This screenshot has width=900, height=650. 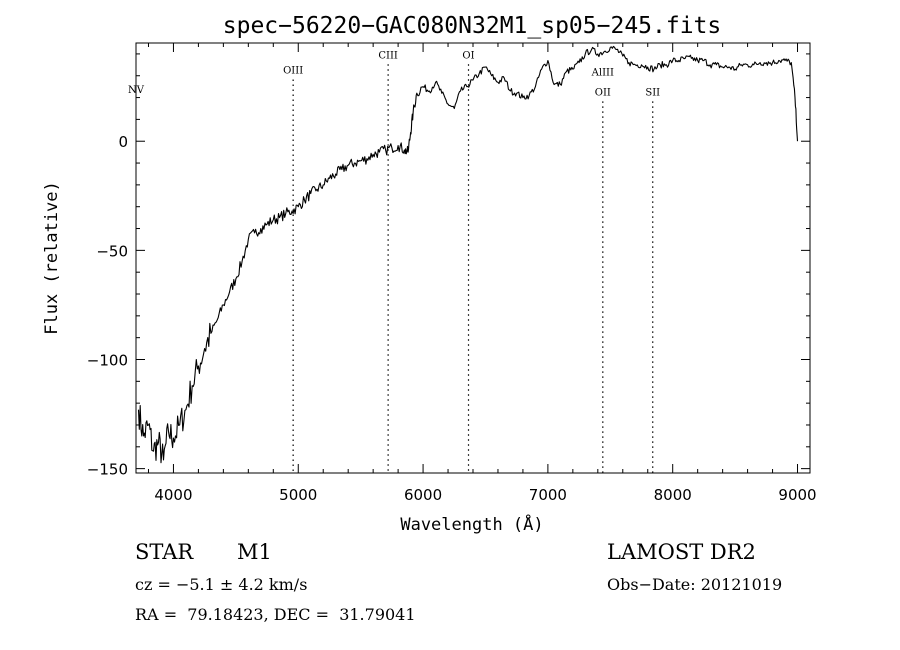 I want to click on line-label: NV, so click(x=136, y=90).